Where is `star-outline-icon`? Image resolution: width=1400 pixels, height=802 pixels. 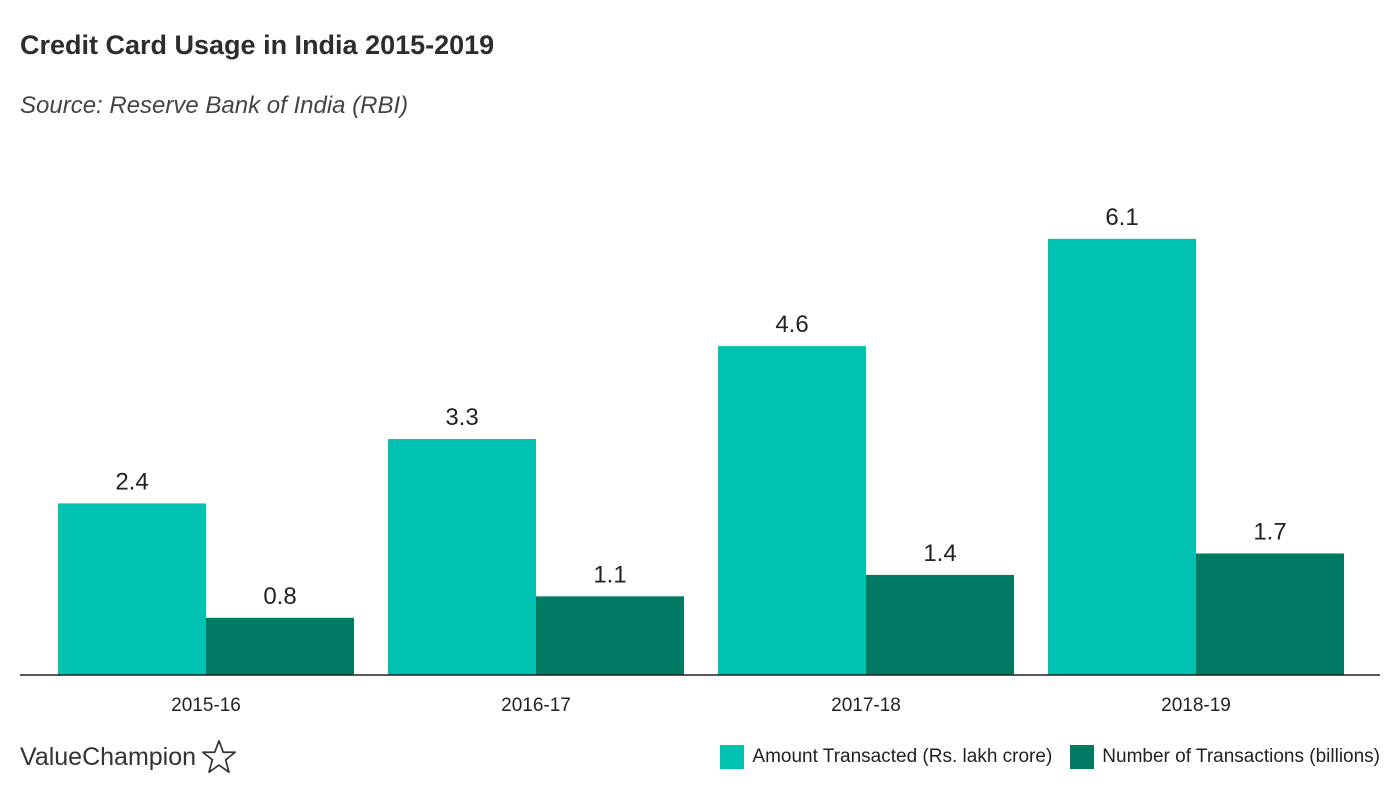
star-outline-icon is located at coordinates (219, 756).